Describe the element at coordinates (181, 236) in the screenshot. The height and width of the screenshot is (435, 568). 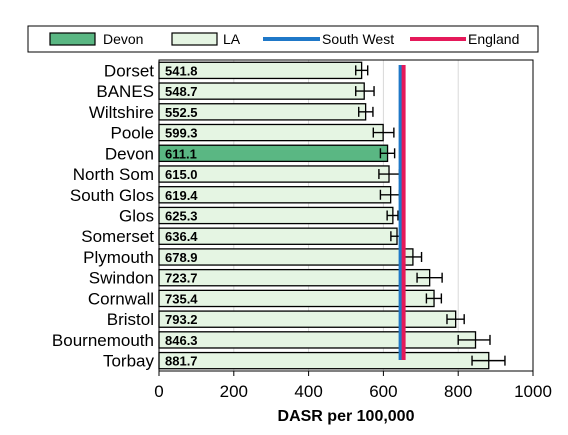
I see `value-label: 636.4` at that location.